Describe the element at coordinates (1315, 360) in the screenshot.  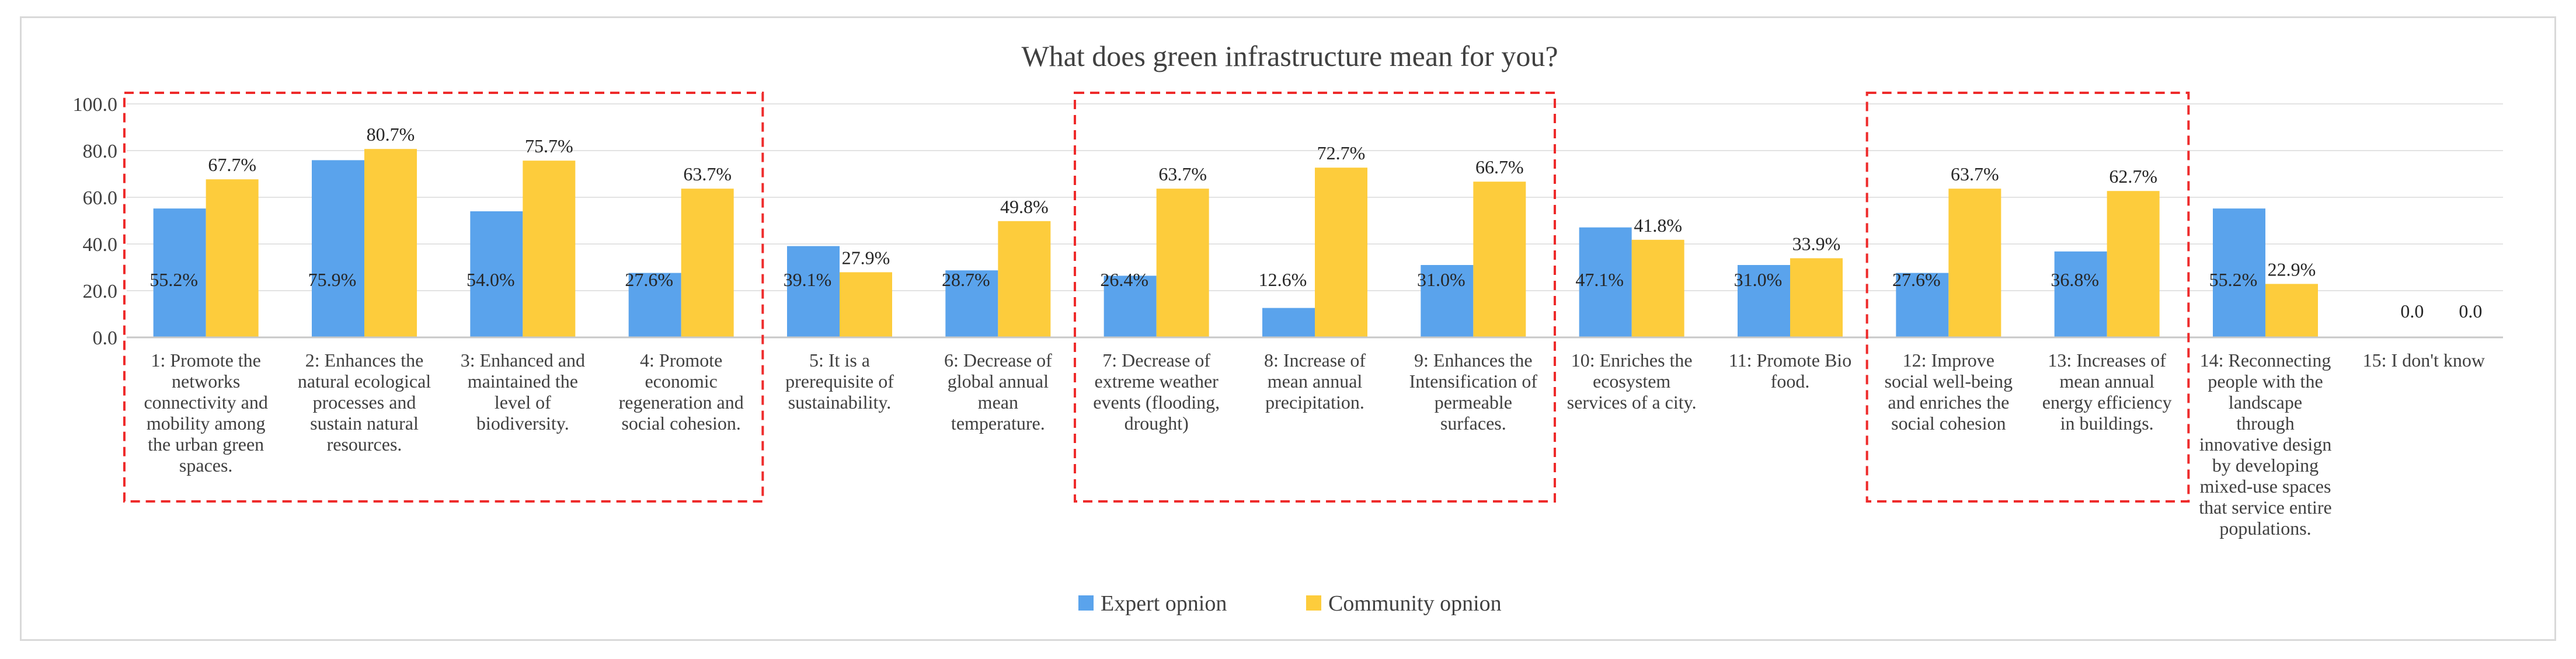
I see `category-label-line: 8: Increase of` at that location.